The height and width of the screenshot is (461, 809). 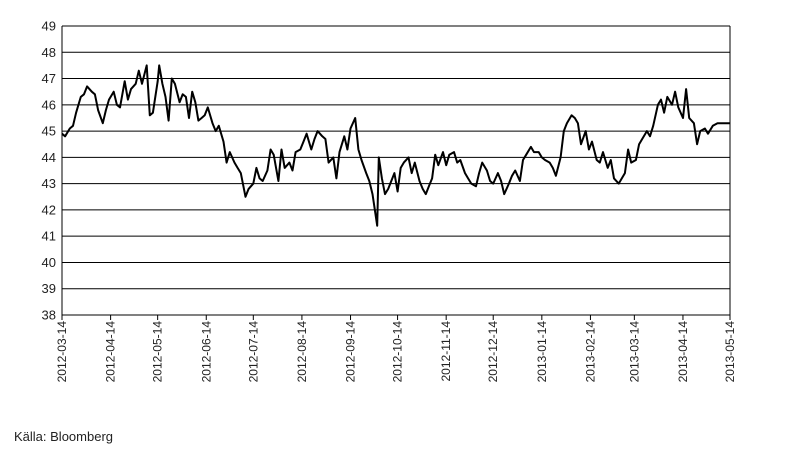 I want to click on y-axis-tick-labels: 49 48 47 46 45 44 43 42 41 40 39 38, so click(x=49, y=171).